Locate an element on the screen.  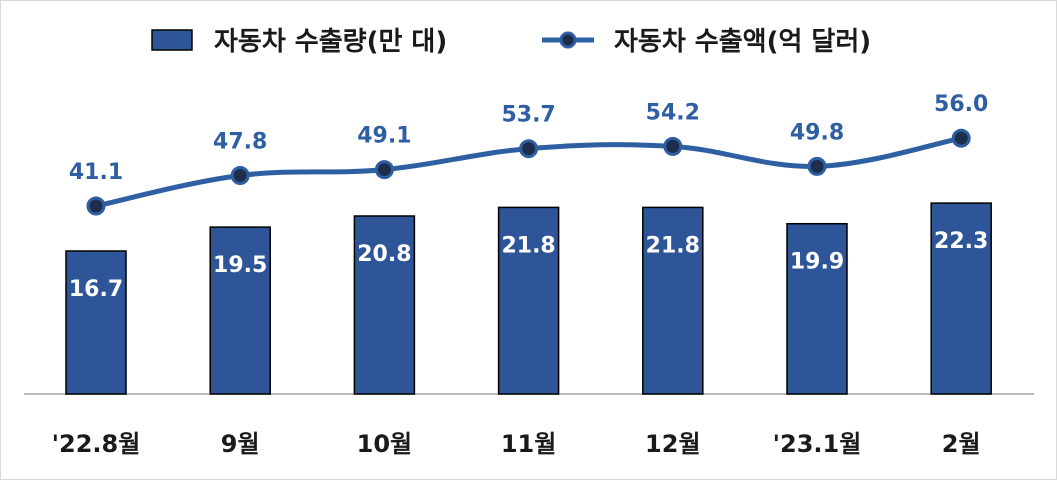
category-label: 9월 is located at coordinates (240, 444).